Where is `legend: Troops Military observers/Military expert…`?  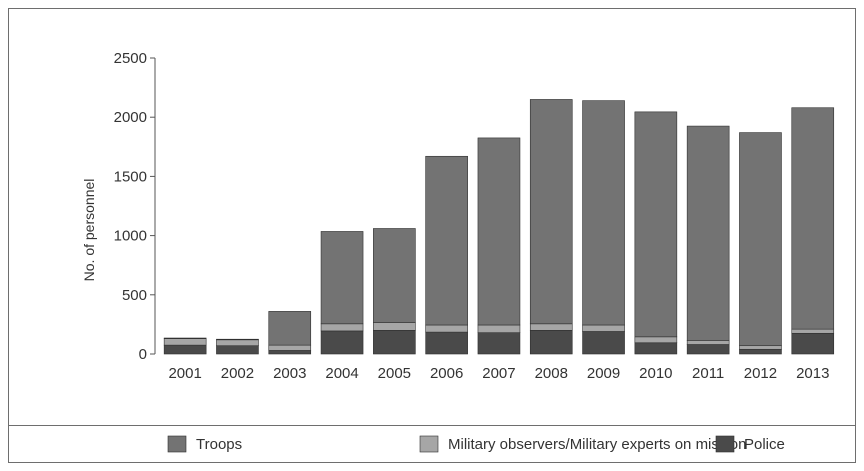 legend: Troops Military observers/Military expert… is located at coordinates (476, 444).